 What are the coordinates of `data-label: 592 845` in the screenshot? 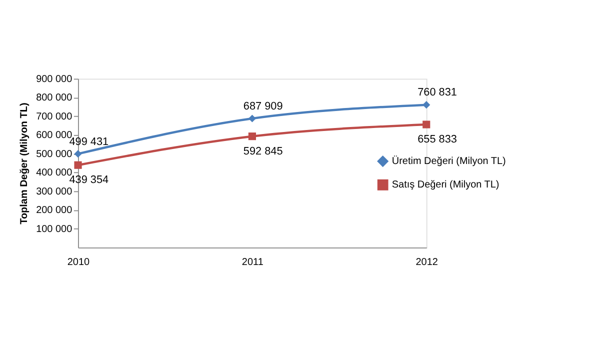 It's located at (263, 151).